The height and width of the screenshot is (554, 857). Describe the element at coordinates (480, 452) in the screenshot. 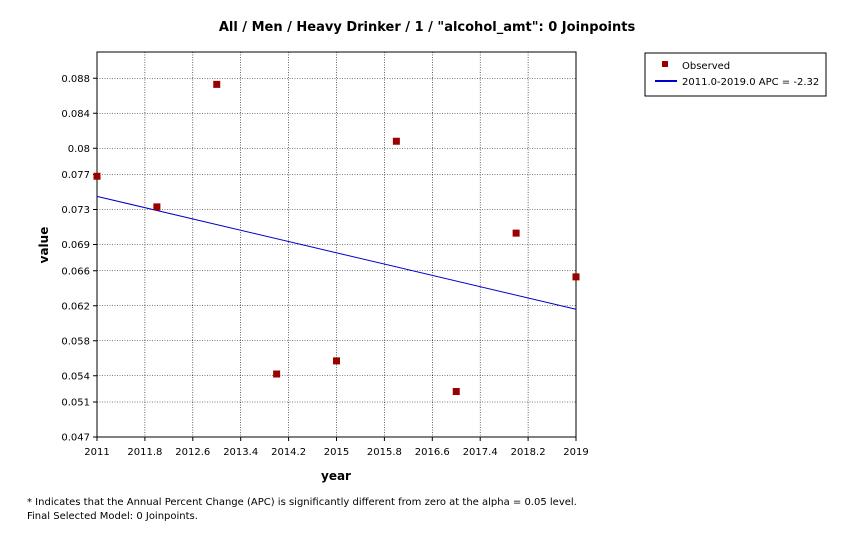

I see `x-tick-label: 2017.4` at that location.